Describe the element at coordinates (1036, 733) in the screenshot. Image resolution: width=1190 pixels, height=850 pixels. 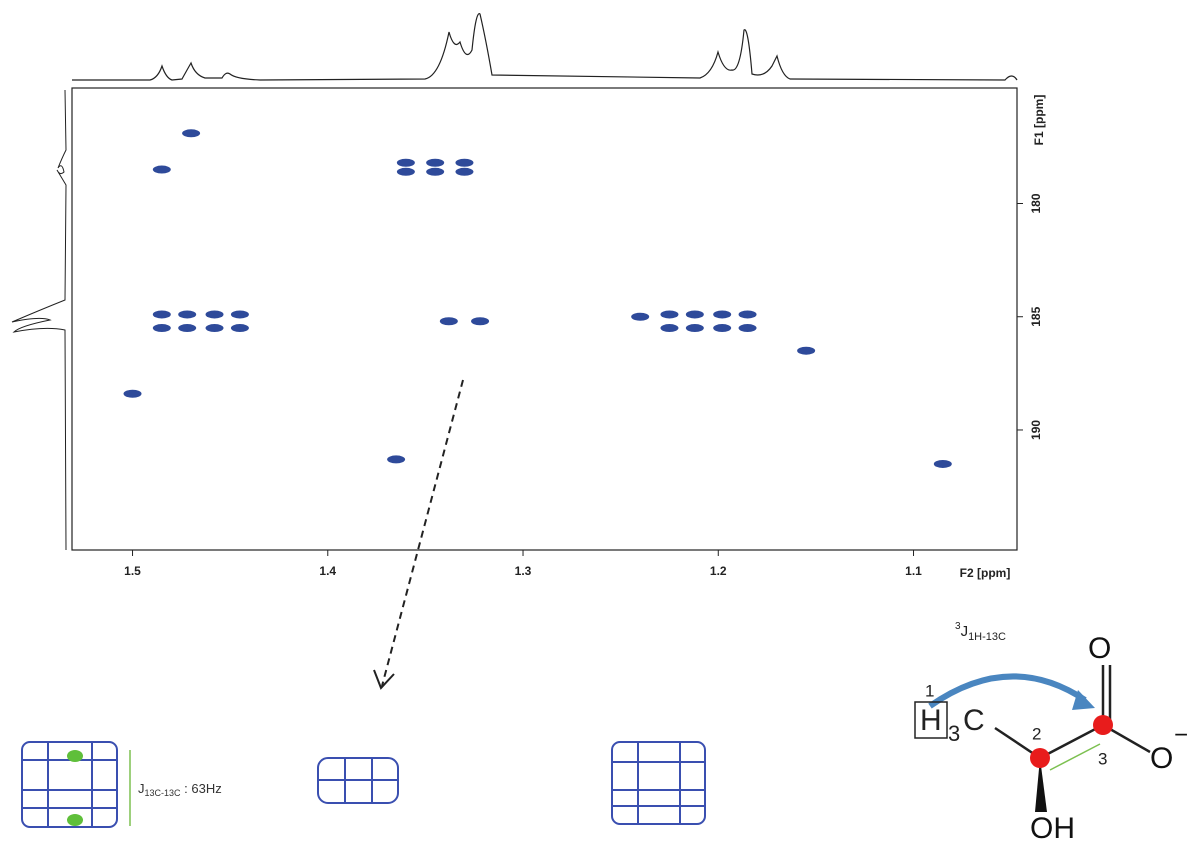
I see `atom-2: 2` at that location.